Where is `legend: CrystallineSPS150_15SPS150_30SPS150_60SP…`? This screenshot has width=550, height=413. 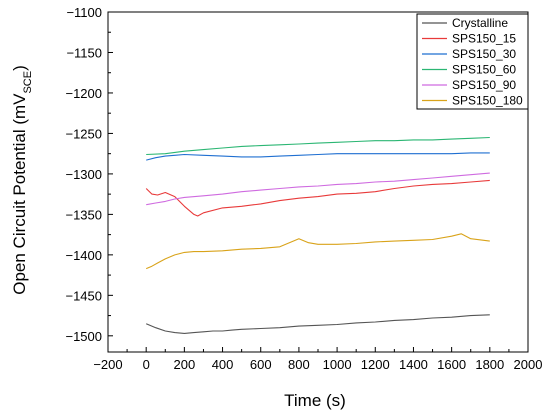 legend: CrystallineSPS150_15SPS150_30SPS150_60SP… is located at coordinates (472, 61).